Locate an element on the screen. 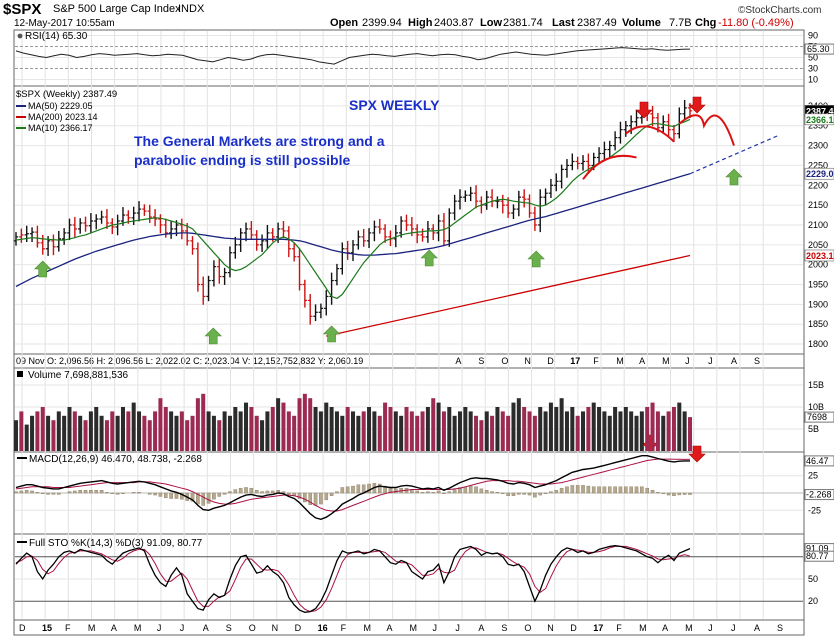  volume-tick-label: 5B is located at coordinates (813, 429).